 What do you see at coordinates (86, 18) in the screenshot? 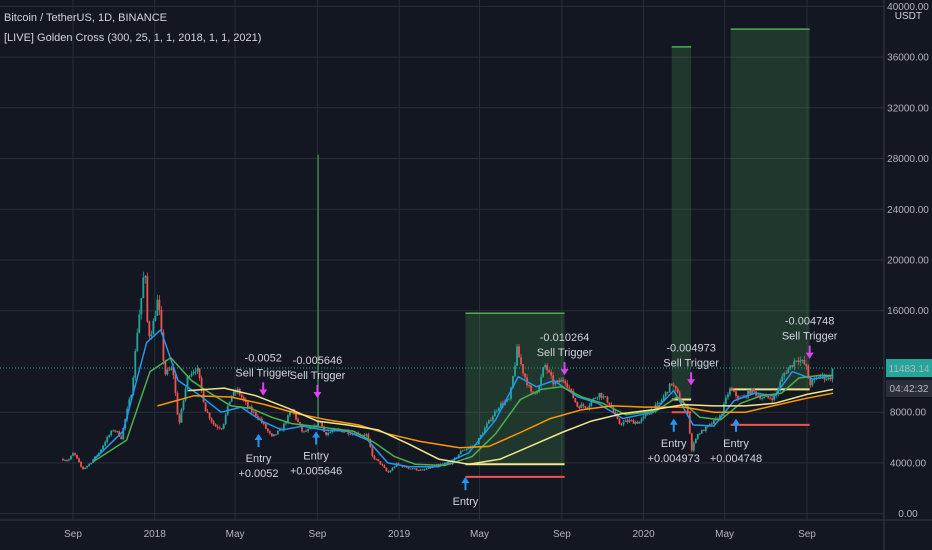
I see `symbol-title: Bitcoin / TetherUS, 1D, BINANCE` at bounding box center [86, 18].